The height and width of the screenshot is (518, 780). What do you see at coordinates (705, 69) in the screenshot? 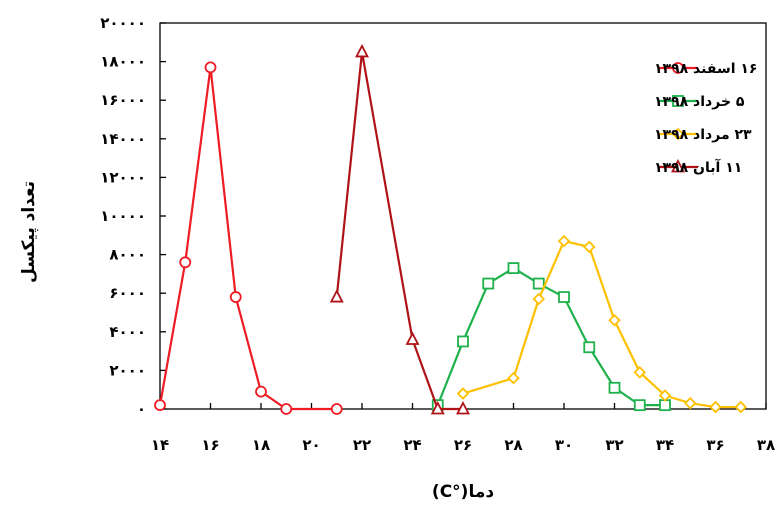
I see `legend-label: ۱۶ اسفند ۱۳۹۸` at bounding box center [705, 69].